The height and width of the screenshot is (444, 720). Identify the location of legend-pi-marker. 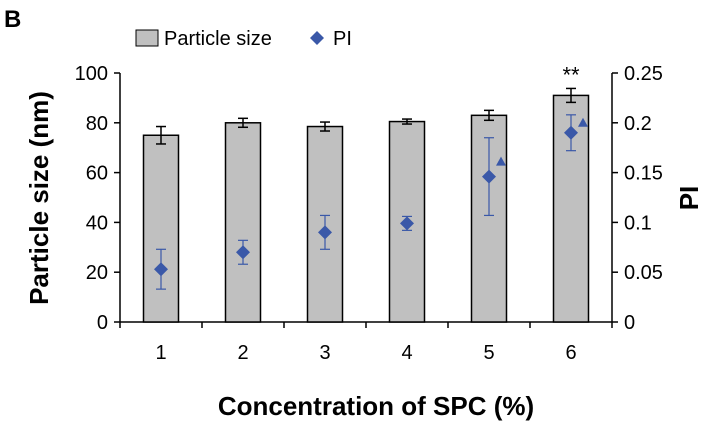
(317, 38).